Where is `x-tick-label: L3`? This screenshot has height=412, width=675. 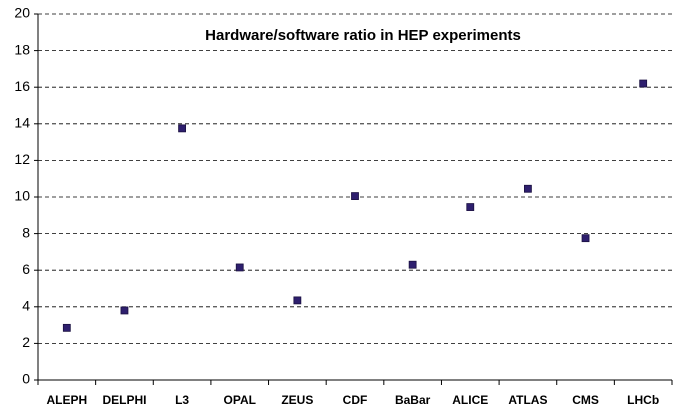 x-tick-label: L3 is located at coordinates (182, 400).